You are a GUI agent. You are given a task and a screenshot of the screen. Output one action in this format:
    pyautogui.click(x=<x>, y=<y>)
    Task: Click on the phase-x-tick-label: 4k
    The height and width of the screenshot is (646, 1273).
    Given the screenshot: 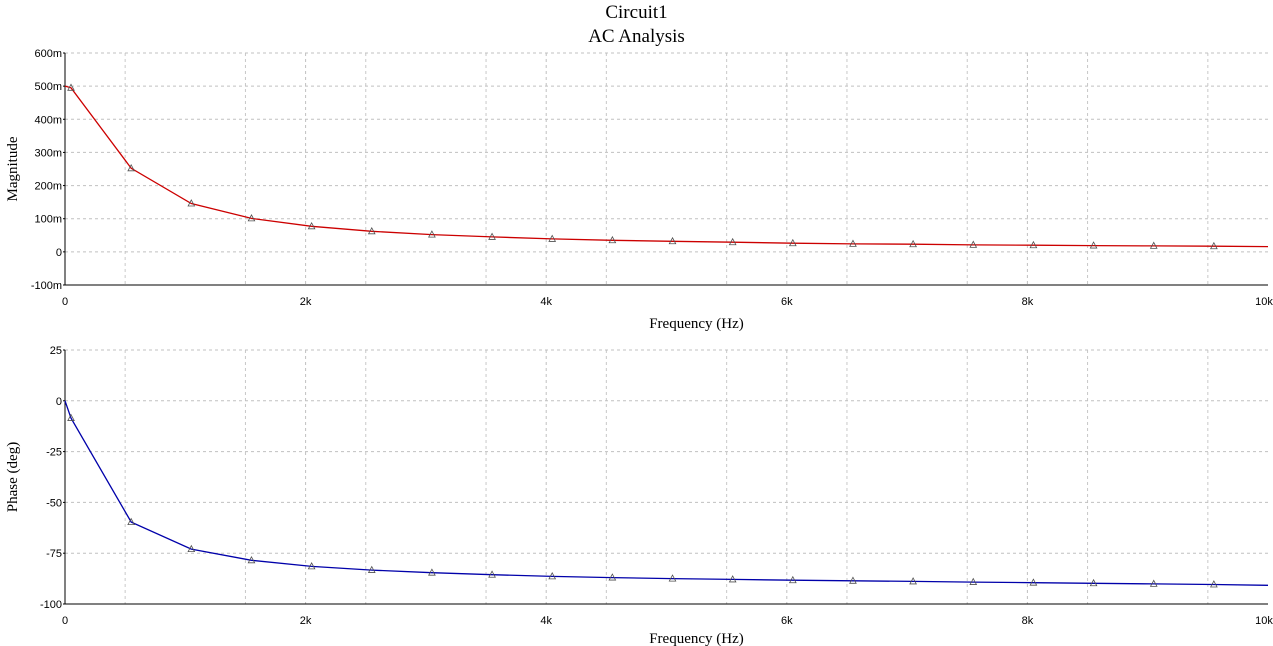 What is the action you would take?
    pyautogui.click(x=546, y=621)
    